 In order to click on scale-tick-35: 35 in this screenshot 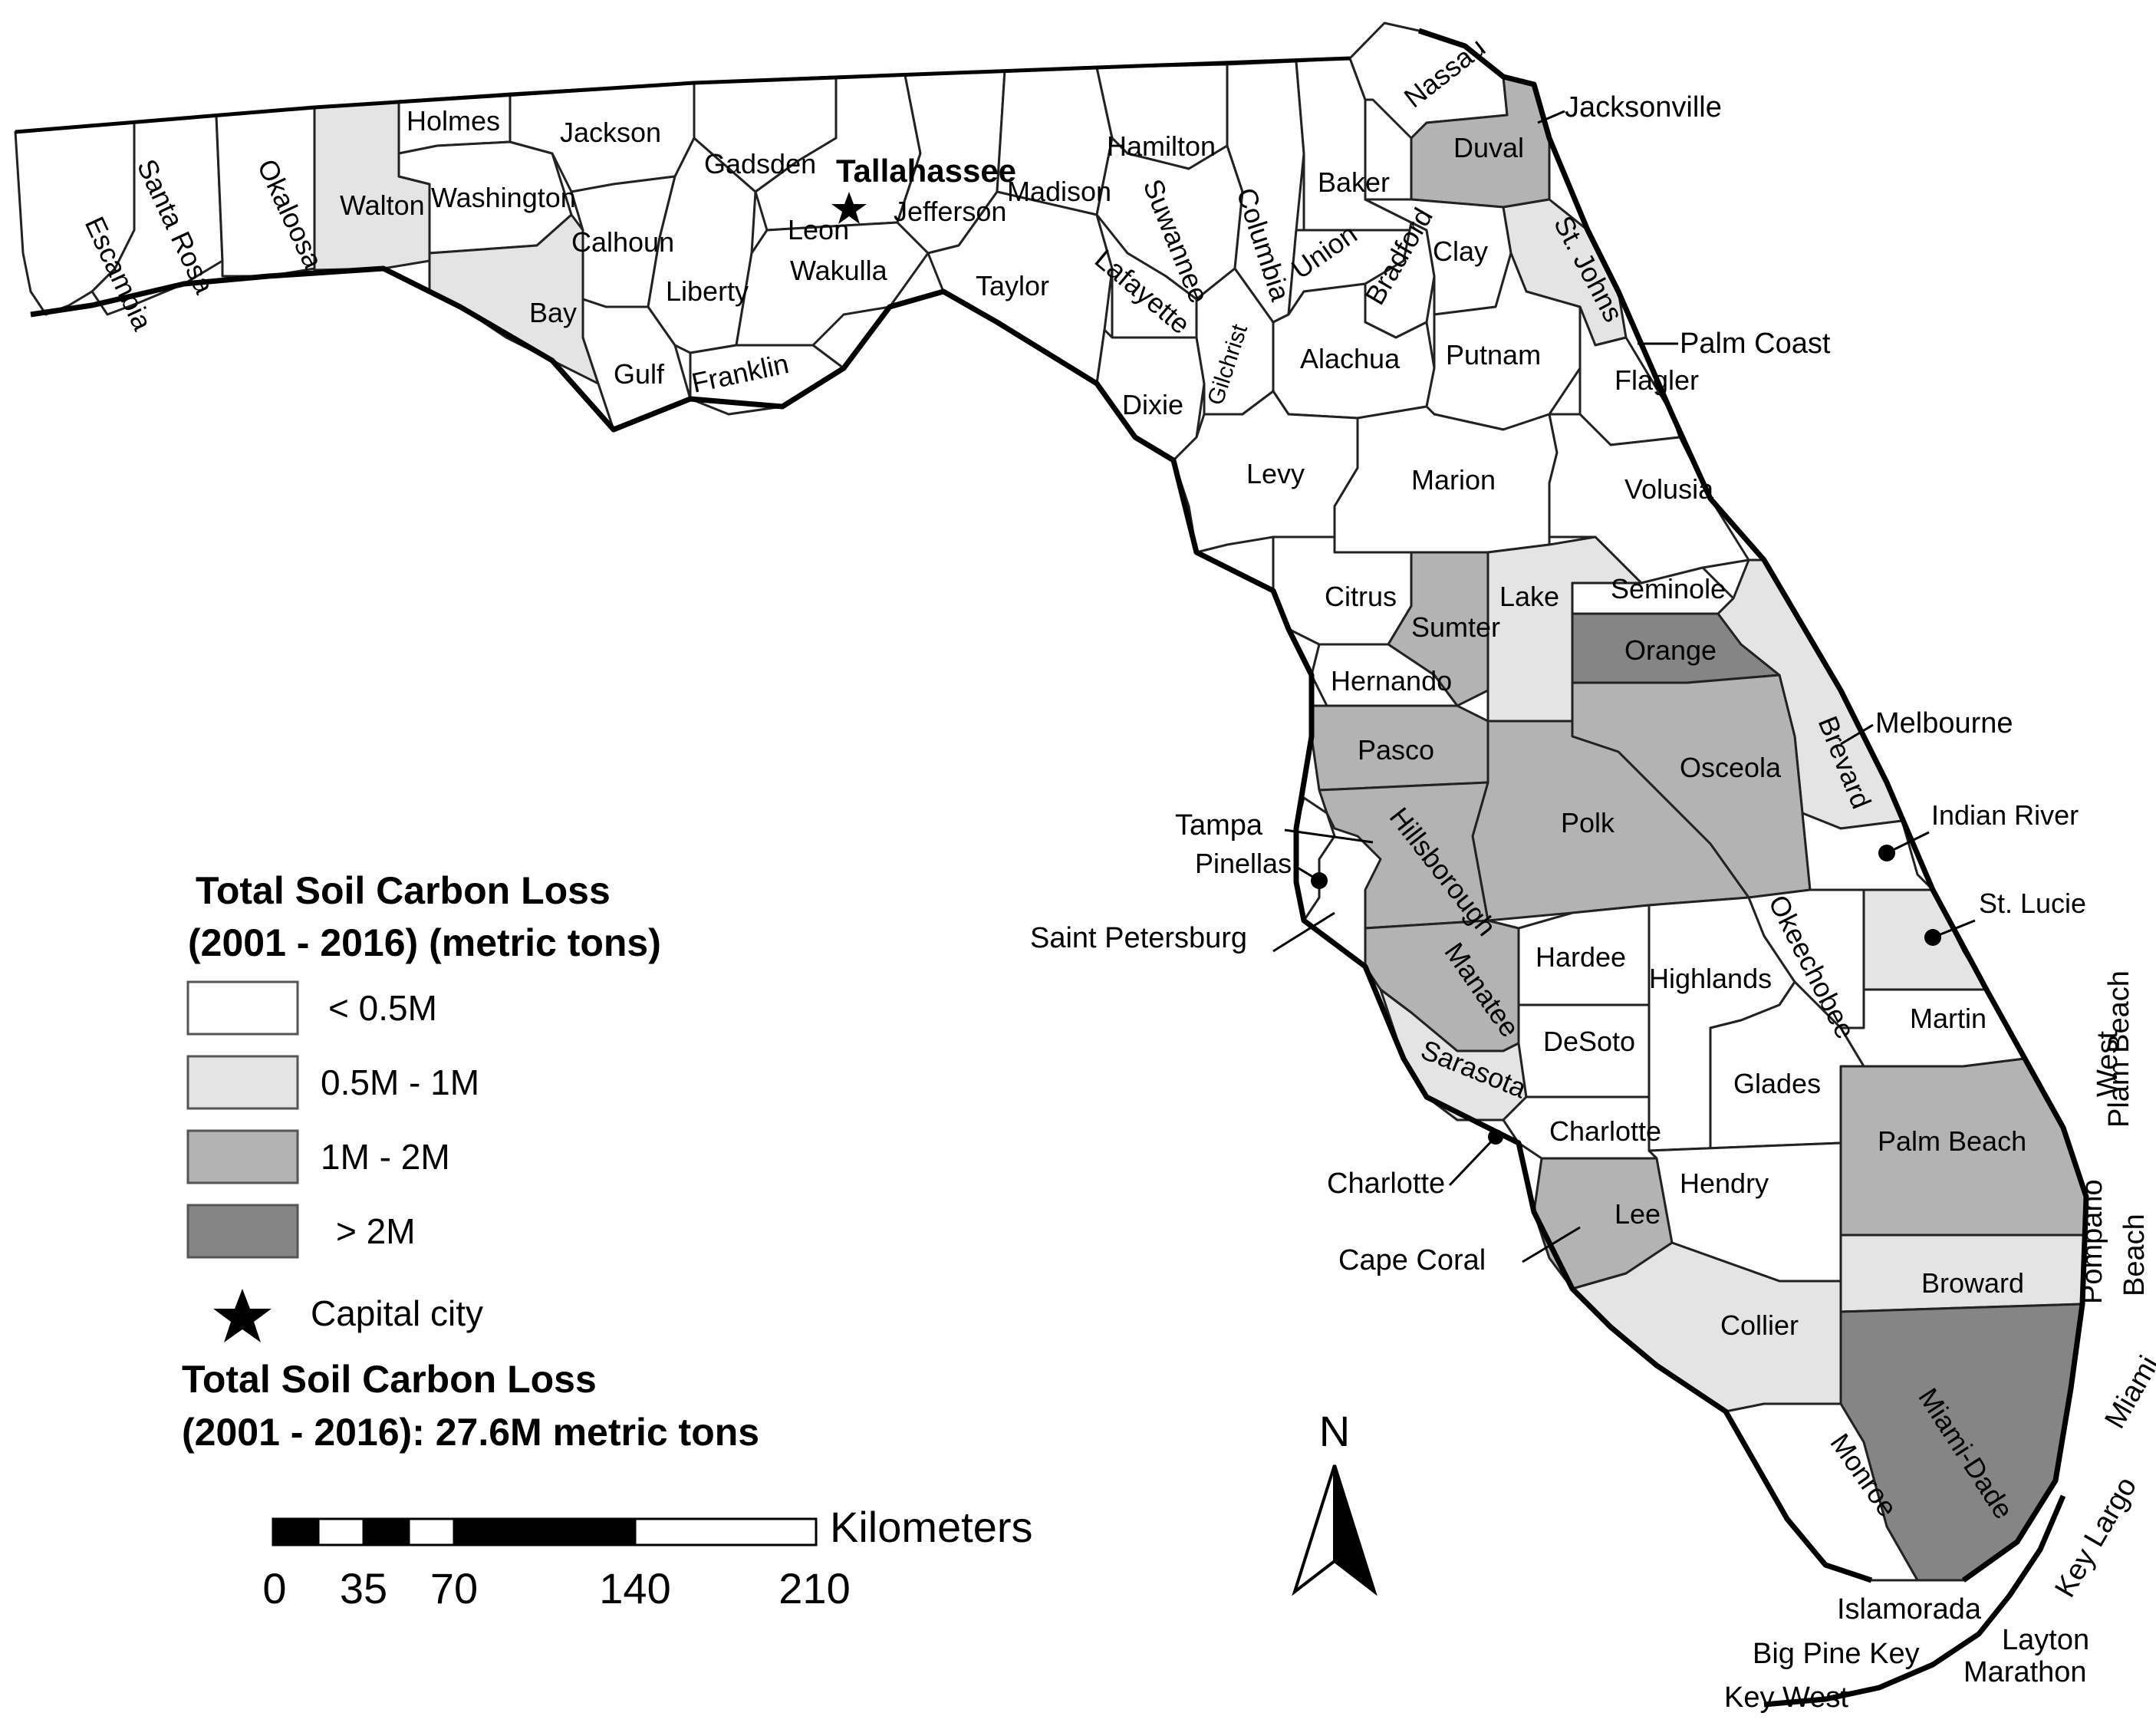, I will do `click(363, 1588)`.